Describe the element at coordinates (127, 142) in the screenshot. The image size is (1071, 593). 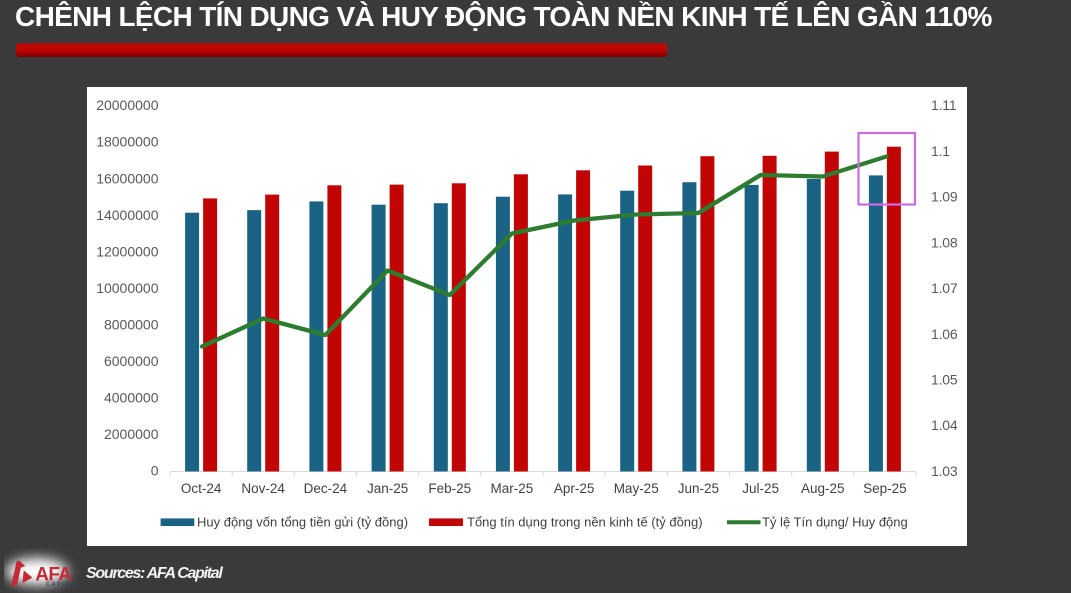
I see `svg-text: 18000000` at that location.